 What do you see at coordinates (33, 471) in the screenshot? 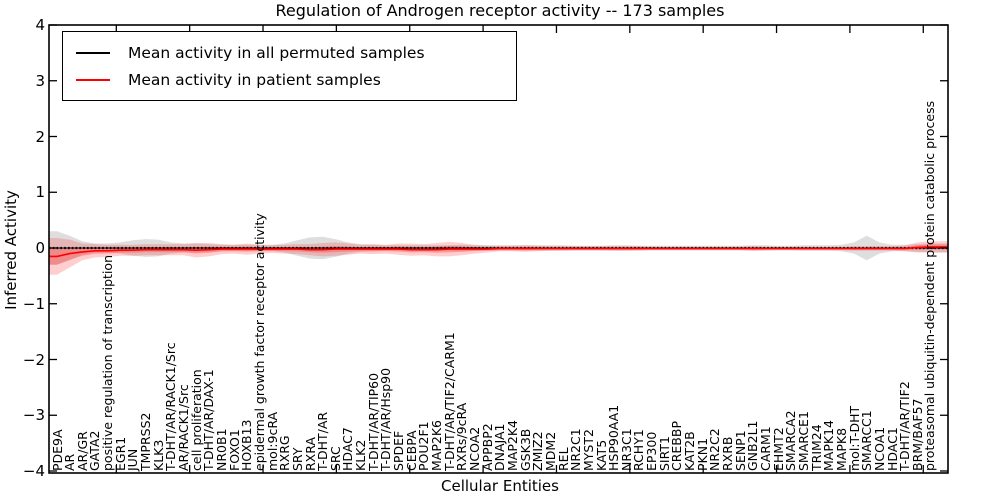
I see `y-tick-label: −4` at bounding box center [33, 471].